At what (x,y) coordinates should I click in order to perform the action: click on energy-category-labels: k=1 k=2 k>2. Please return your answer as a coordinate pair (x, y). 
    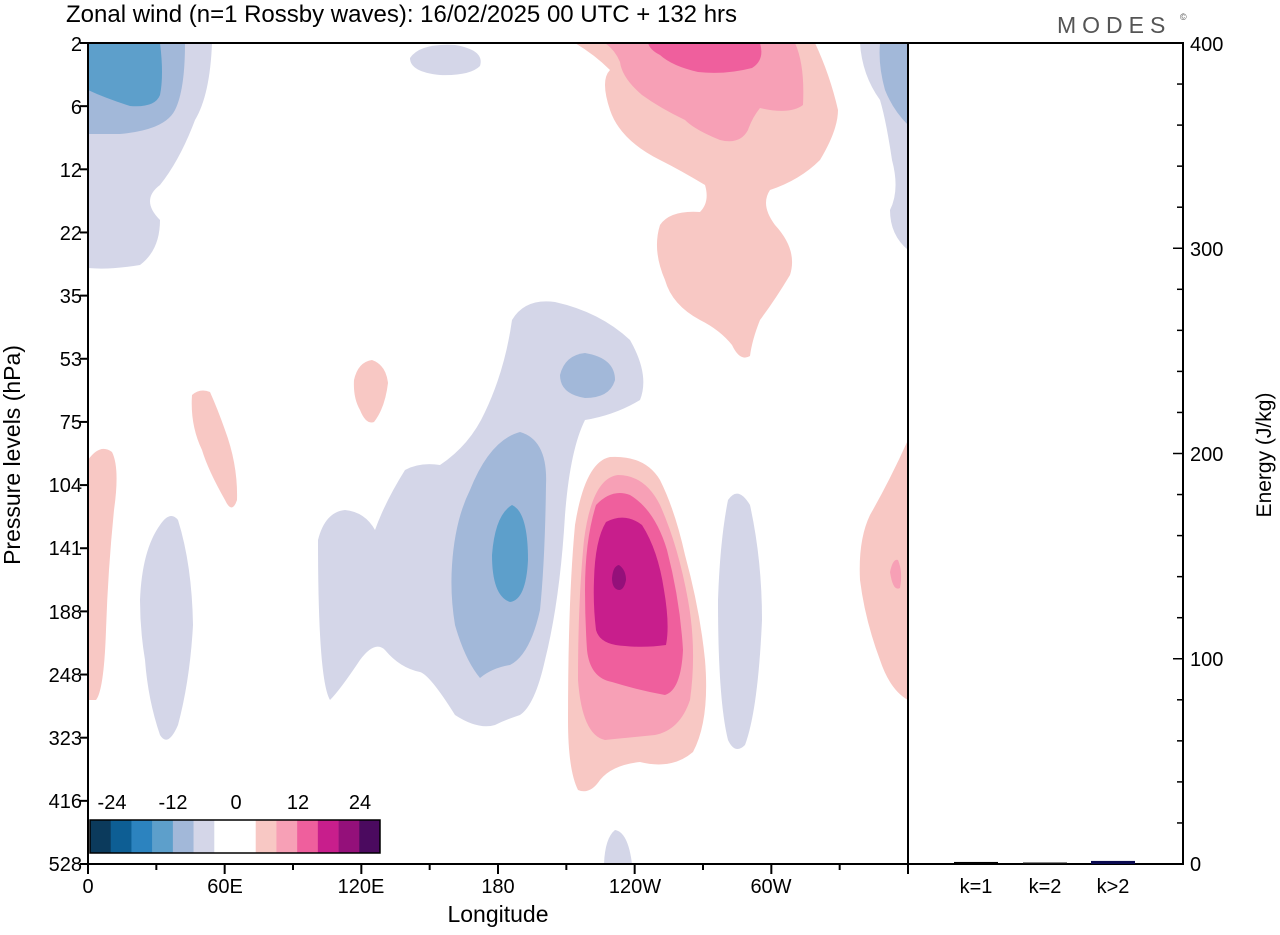
    Looking at the image, I should click on (1045, 887).